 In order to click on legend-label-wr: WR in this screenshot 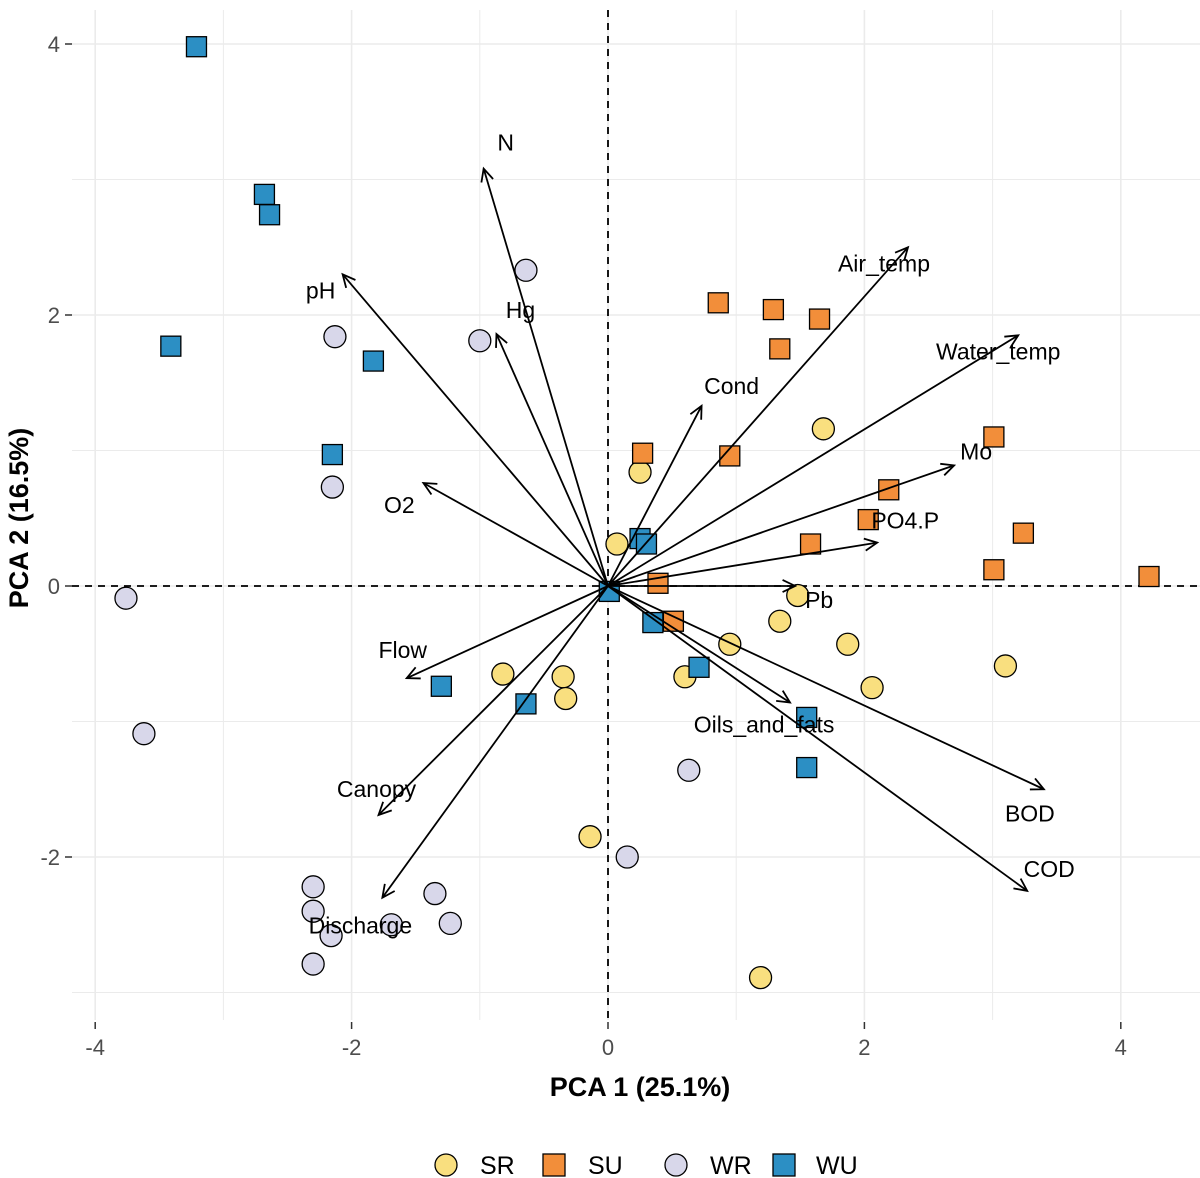, I will do `click(731, 1165)`.